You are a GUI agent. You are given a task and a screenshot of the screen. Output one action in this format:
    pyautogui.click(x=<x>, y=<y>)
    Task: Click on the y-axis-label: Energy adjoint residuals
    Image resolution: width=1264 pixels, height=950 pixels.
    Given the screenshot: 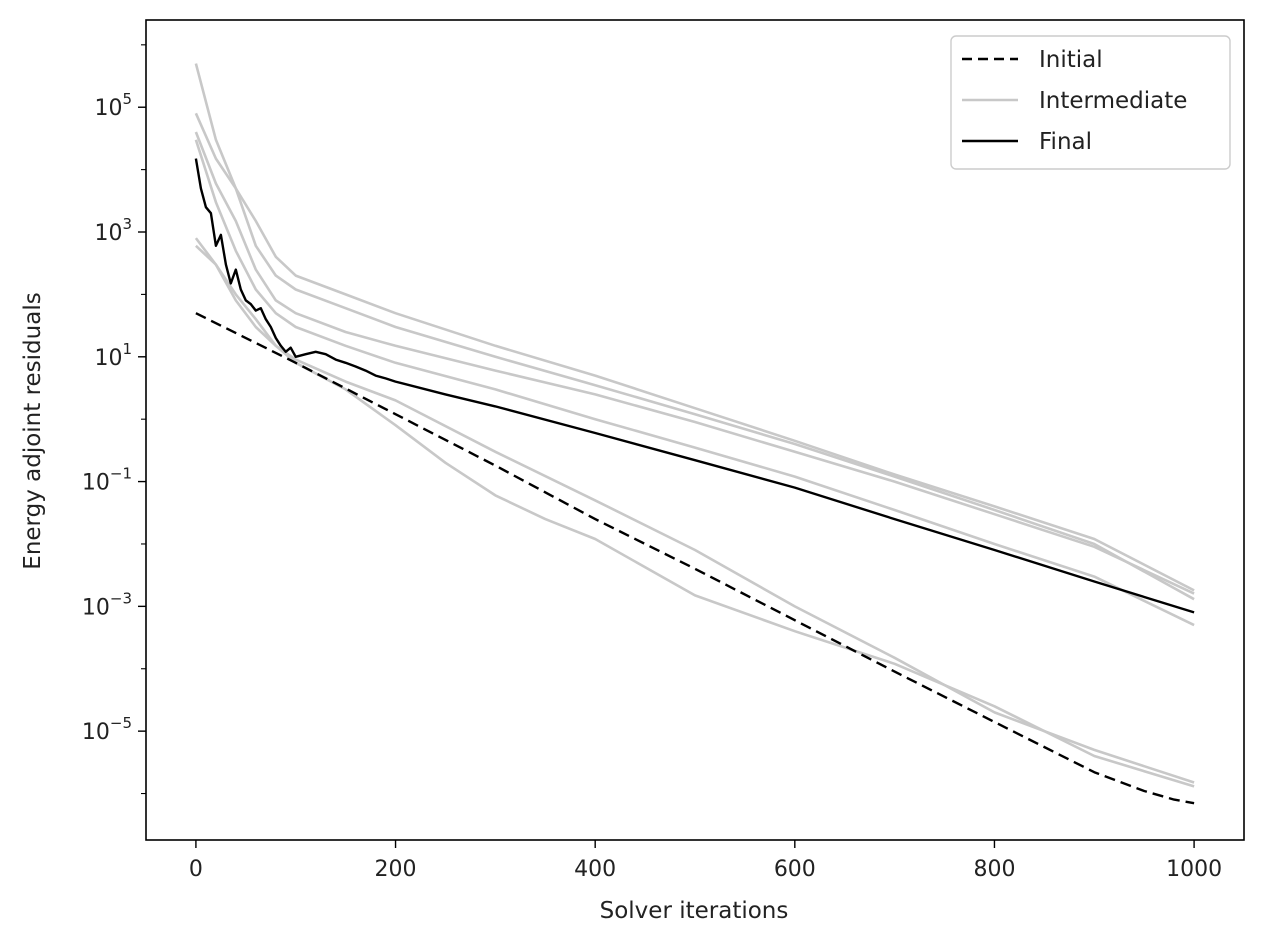 What is the action you would take?
    pyautogui.click(x=33, y=430)
    